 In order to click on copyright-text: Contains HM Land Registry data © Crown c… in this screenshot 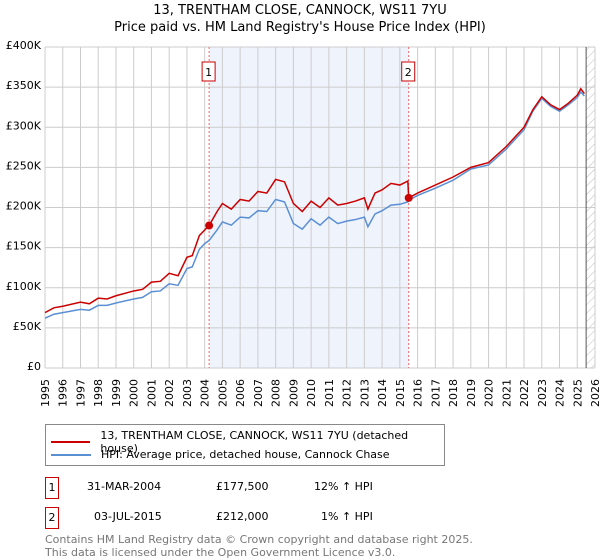, I will do `click(259, 539)`.